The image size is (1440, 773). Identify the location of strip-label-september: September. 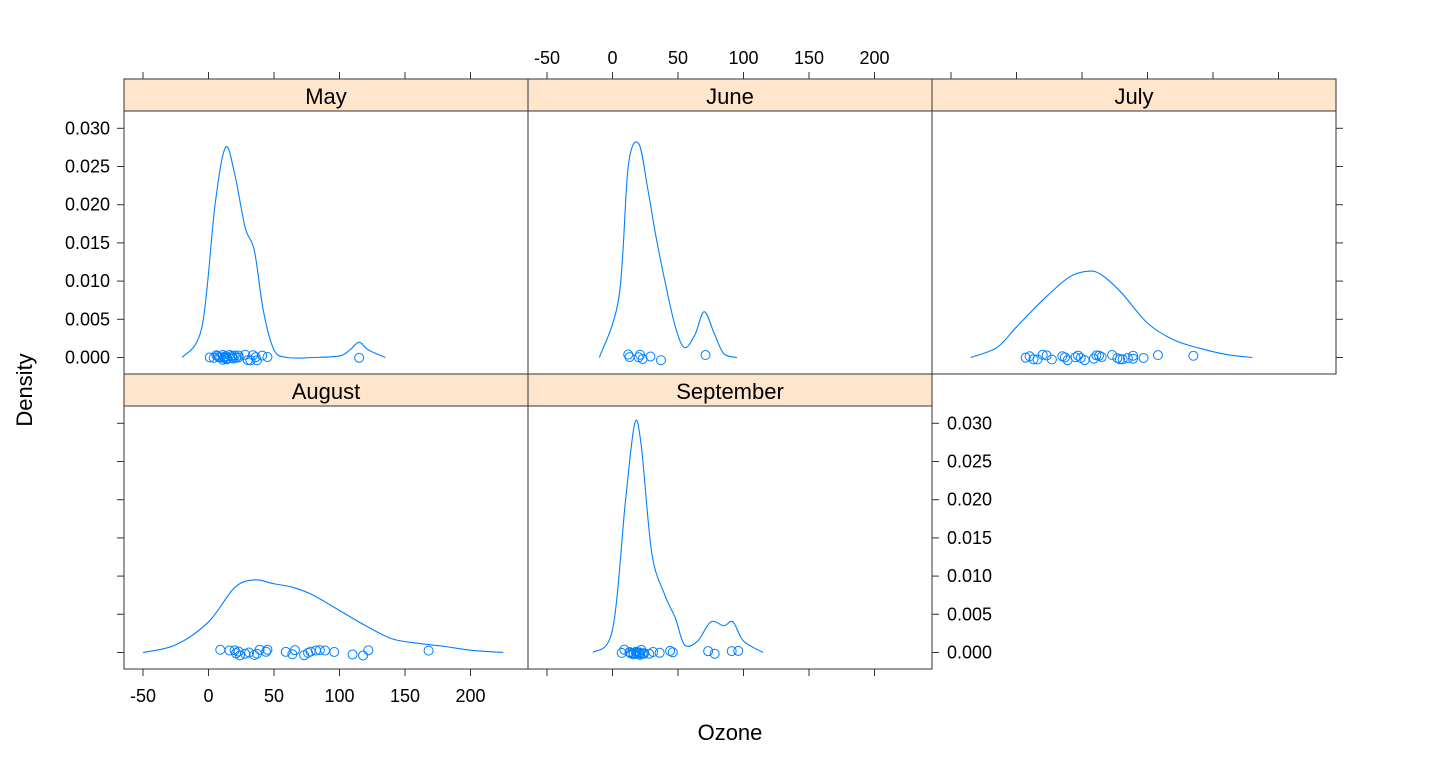
(730, 391).